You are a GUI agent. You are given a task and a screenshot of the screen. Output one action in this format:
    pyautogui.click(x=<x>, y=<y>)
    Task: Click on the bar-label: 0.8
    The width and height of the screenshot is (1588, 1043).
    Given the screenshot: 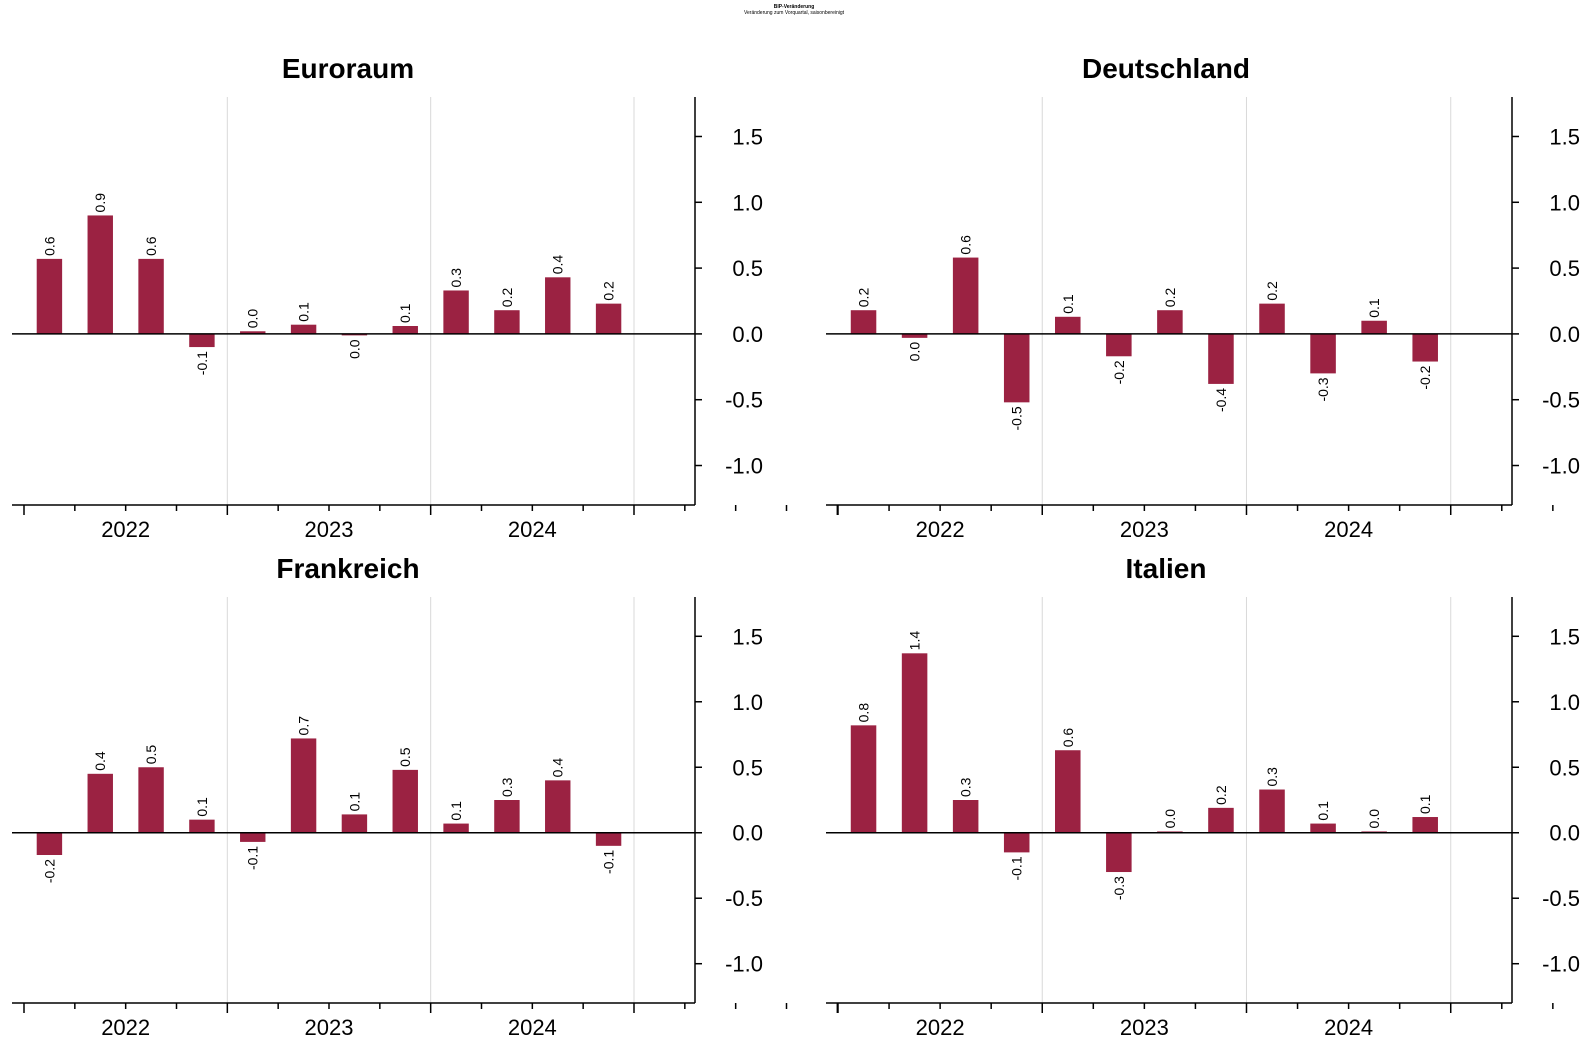 What is the action you would take?
    pyautogui.click(x=864, y=713)
    